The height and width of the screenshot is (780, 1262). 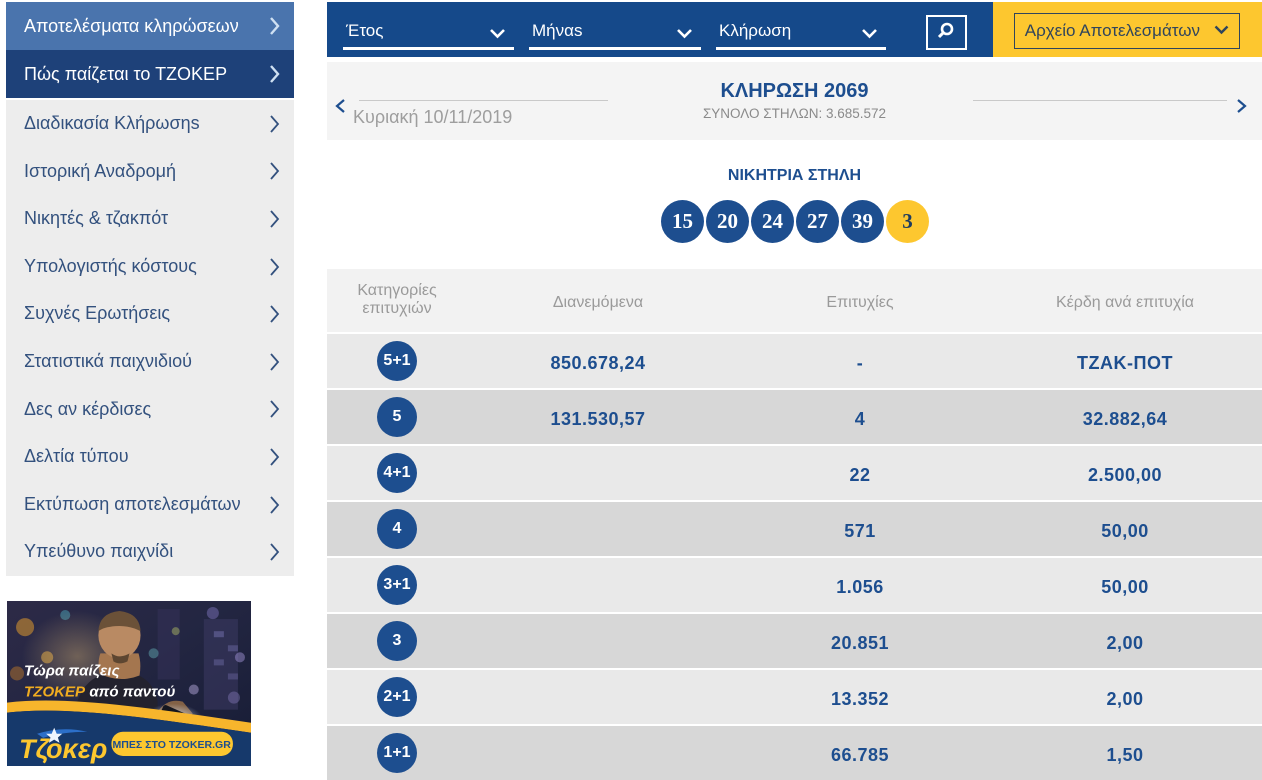 What do you see at coordinates (171, 745) in the screenshot?
I see `svg-text: ΜΠΕΣ ΣΤΟ TZOKER.GR` at bounding box center [171, 745].